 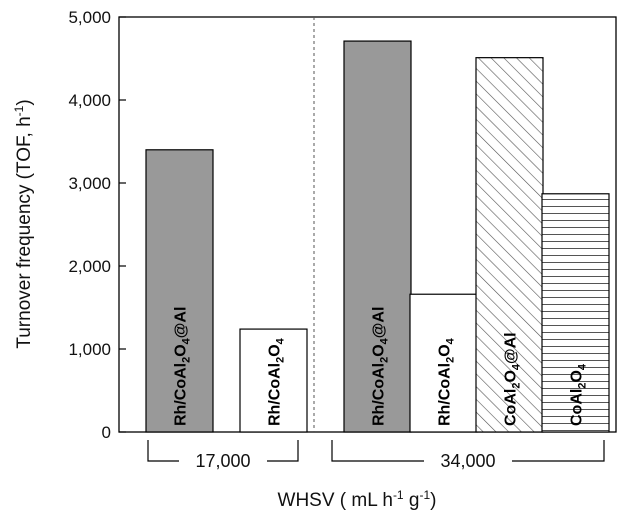 I want to click on group-label: 17,000, so click(x=222, y=461).